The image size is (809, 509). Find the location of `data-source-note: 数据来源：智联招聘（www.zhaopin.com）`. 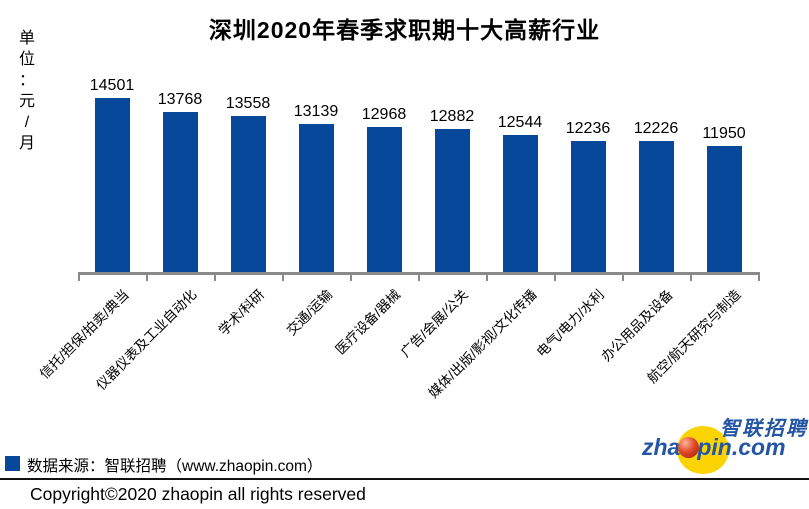

data-source-note: 数据来源：智联招聘（www.zhaopin.com） is located at coordinates (175, 466).